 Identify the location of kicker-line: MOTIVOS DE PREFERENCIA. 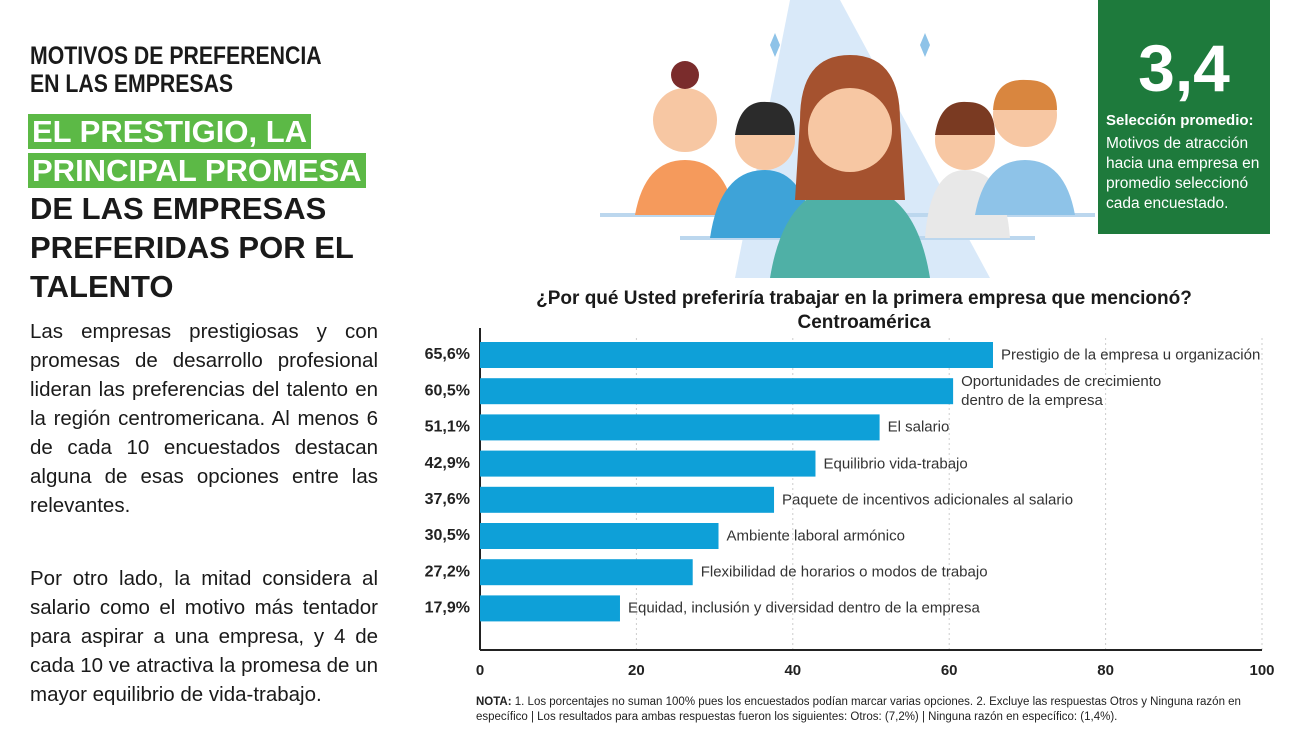
(176, 56).